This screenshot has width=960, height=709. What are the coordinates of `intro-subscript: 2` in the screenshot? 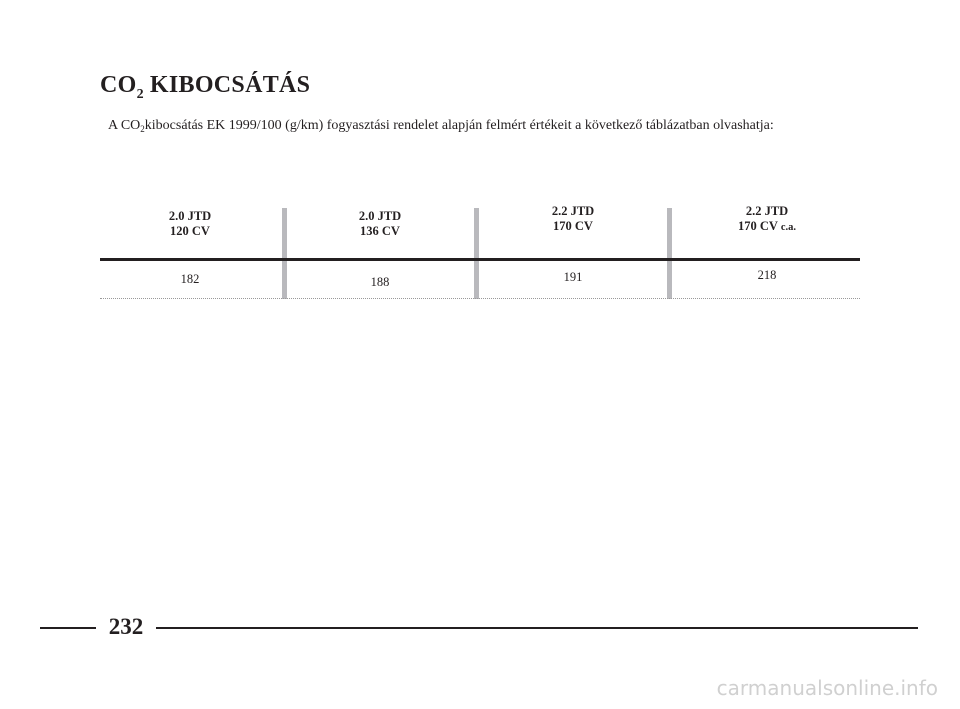 It's located at (142, 129).